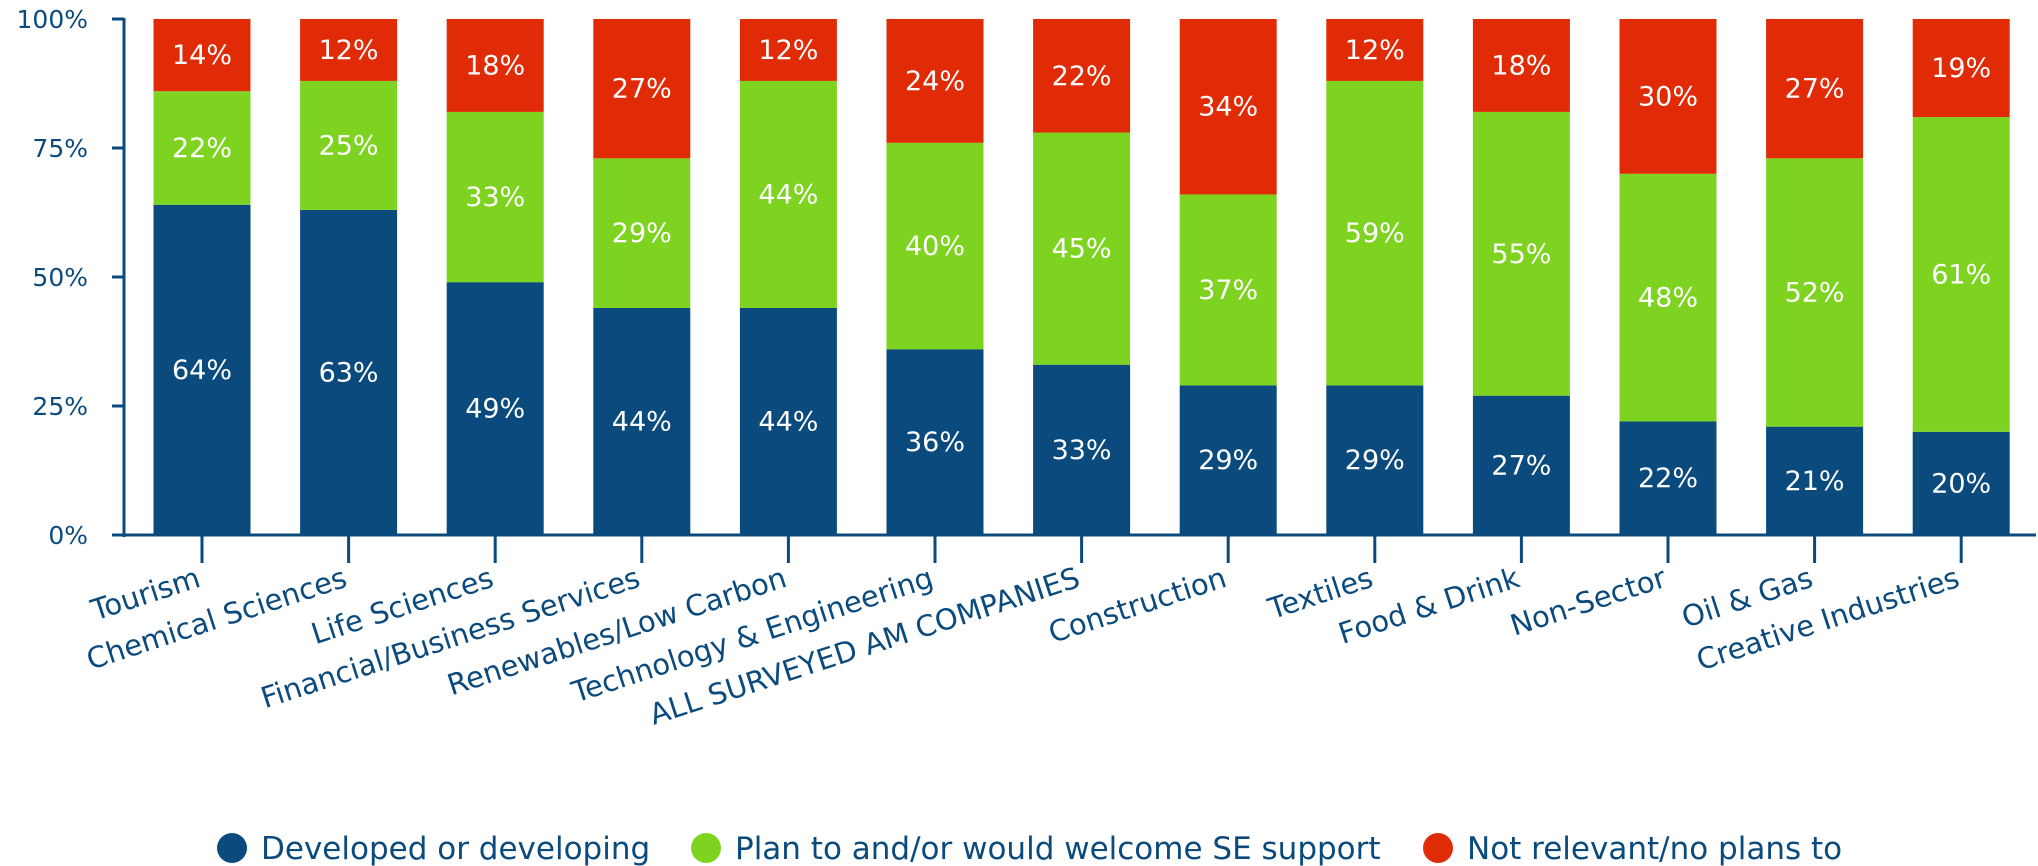 The height and width of the screenshot is (866, 2038). I want to click on data-label: 25%, so click(349, 145).